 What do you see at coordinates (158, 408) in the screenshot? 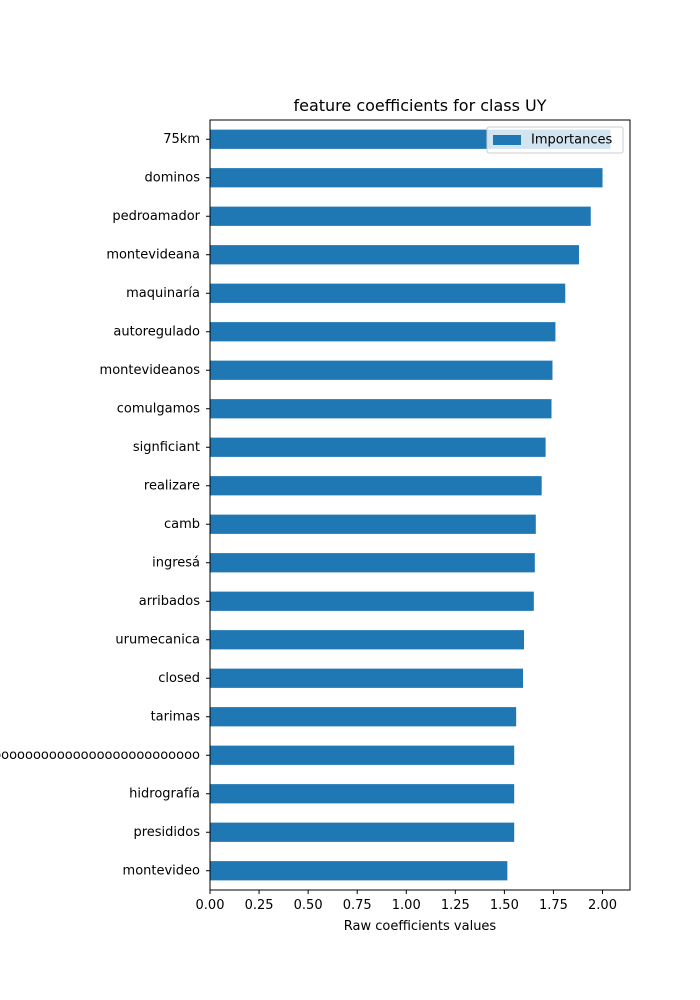
I see `y-tick-label: comulgamos` at bounding box center [158, 408].